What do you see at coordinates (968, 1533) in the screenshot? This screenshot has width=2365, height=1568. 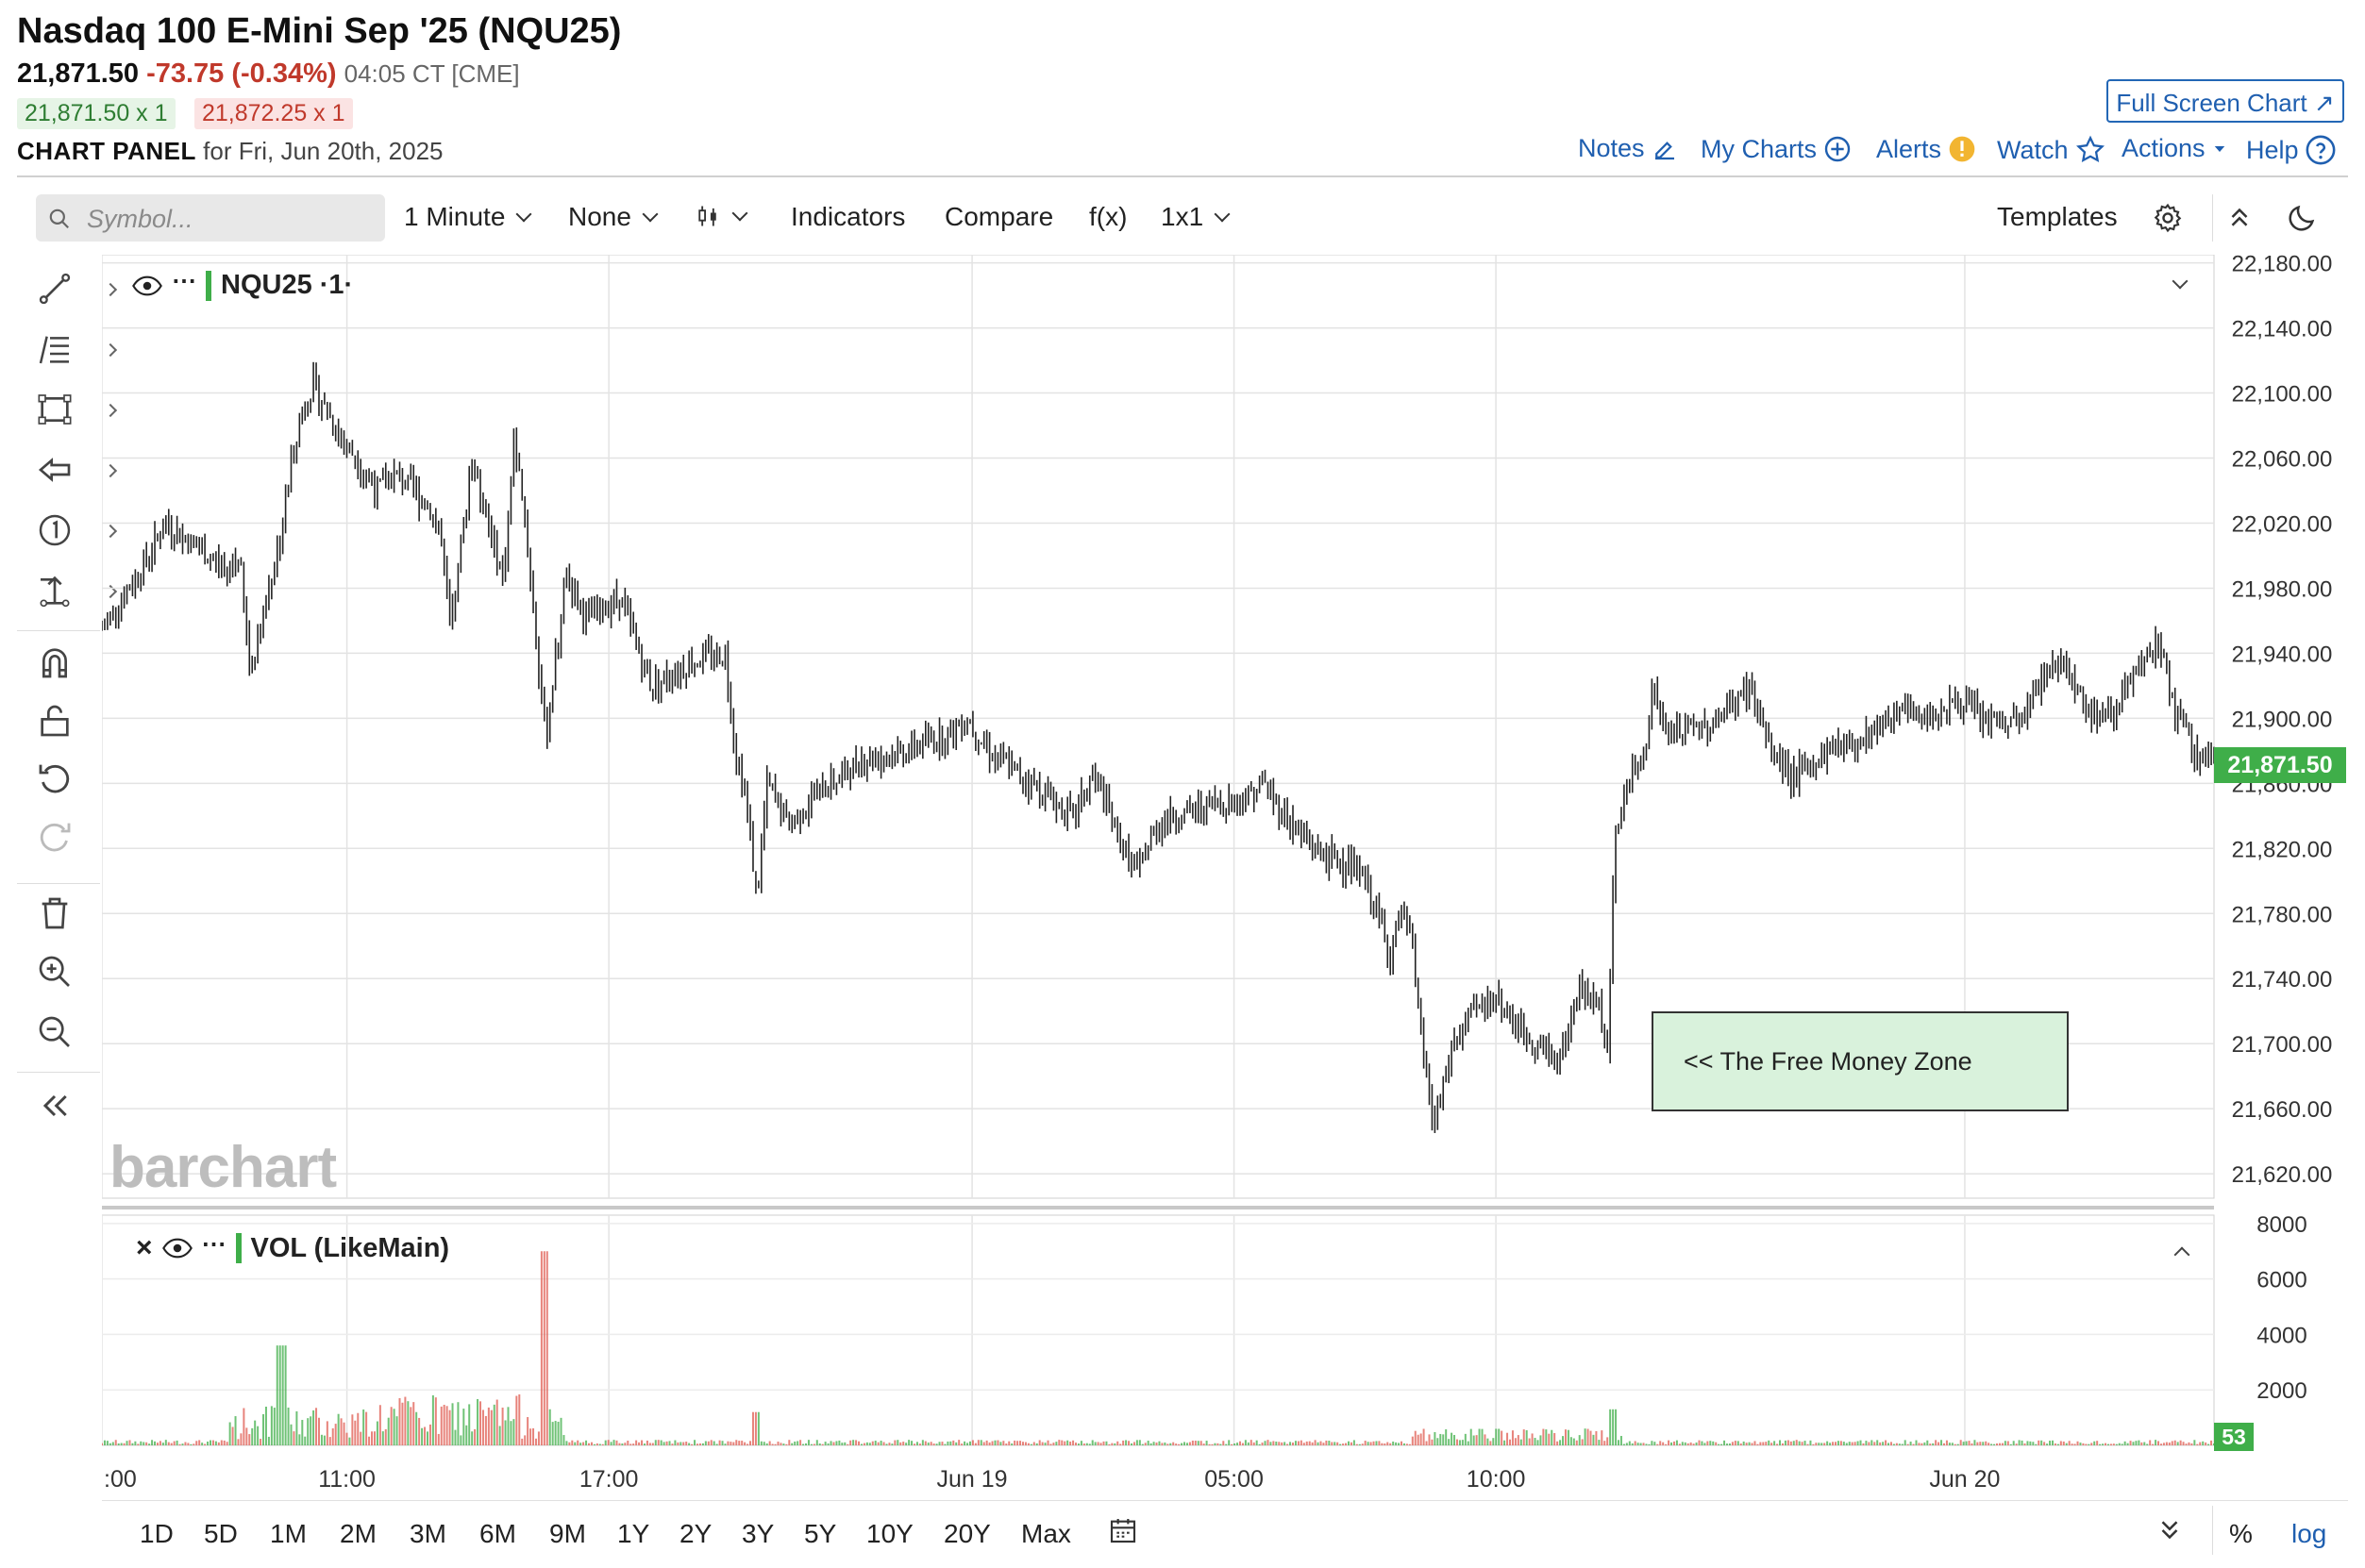 I see `range-20y: 20Y` at bounding box center [968, 1533].